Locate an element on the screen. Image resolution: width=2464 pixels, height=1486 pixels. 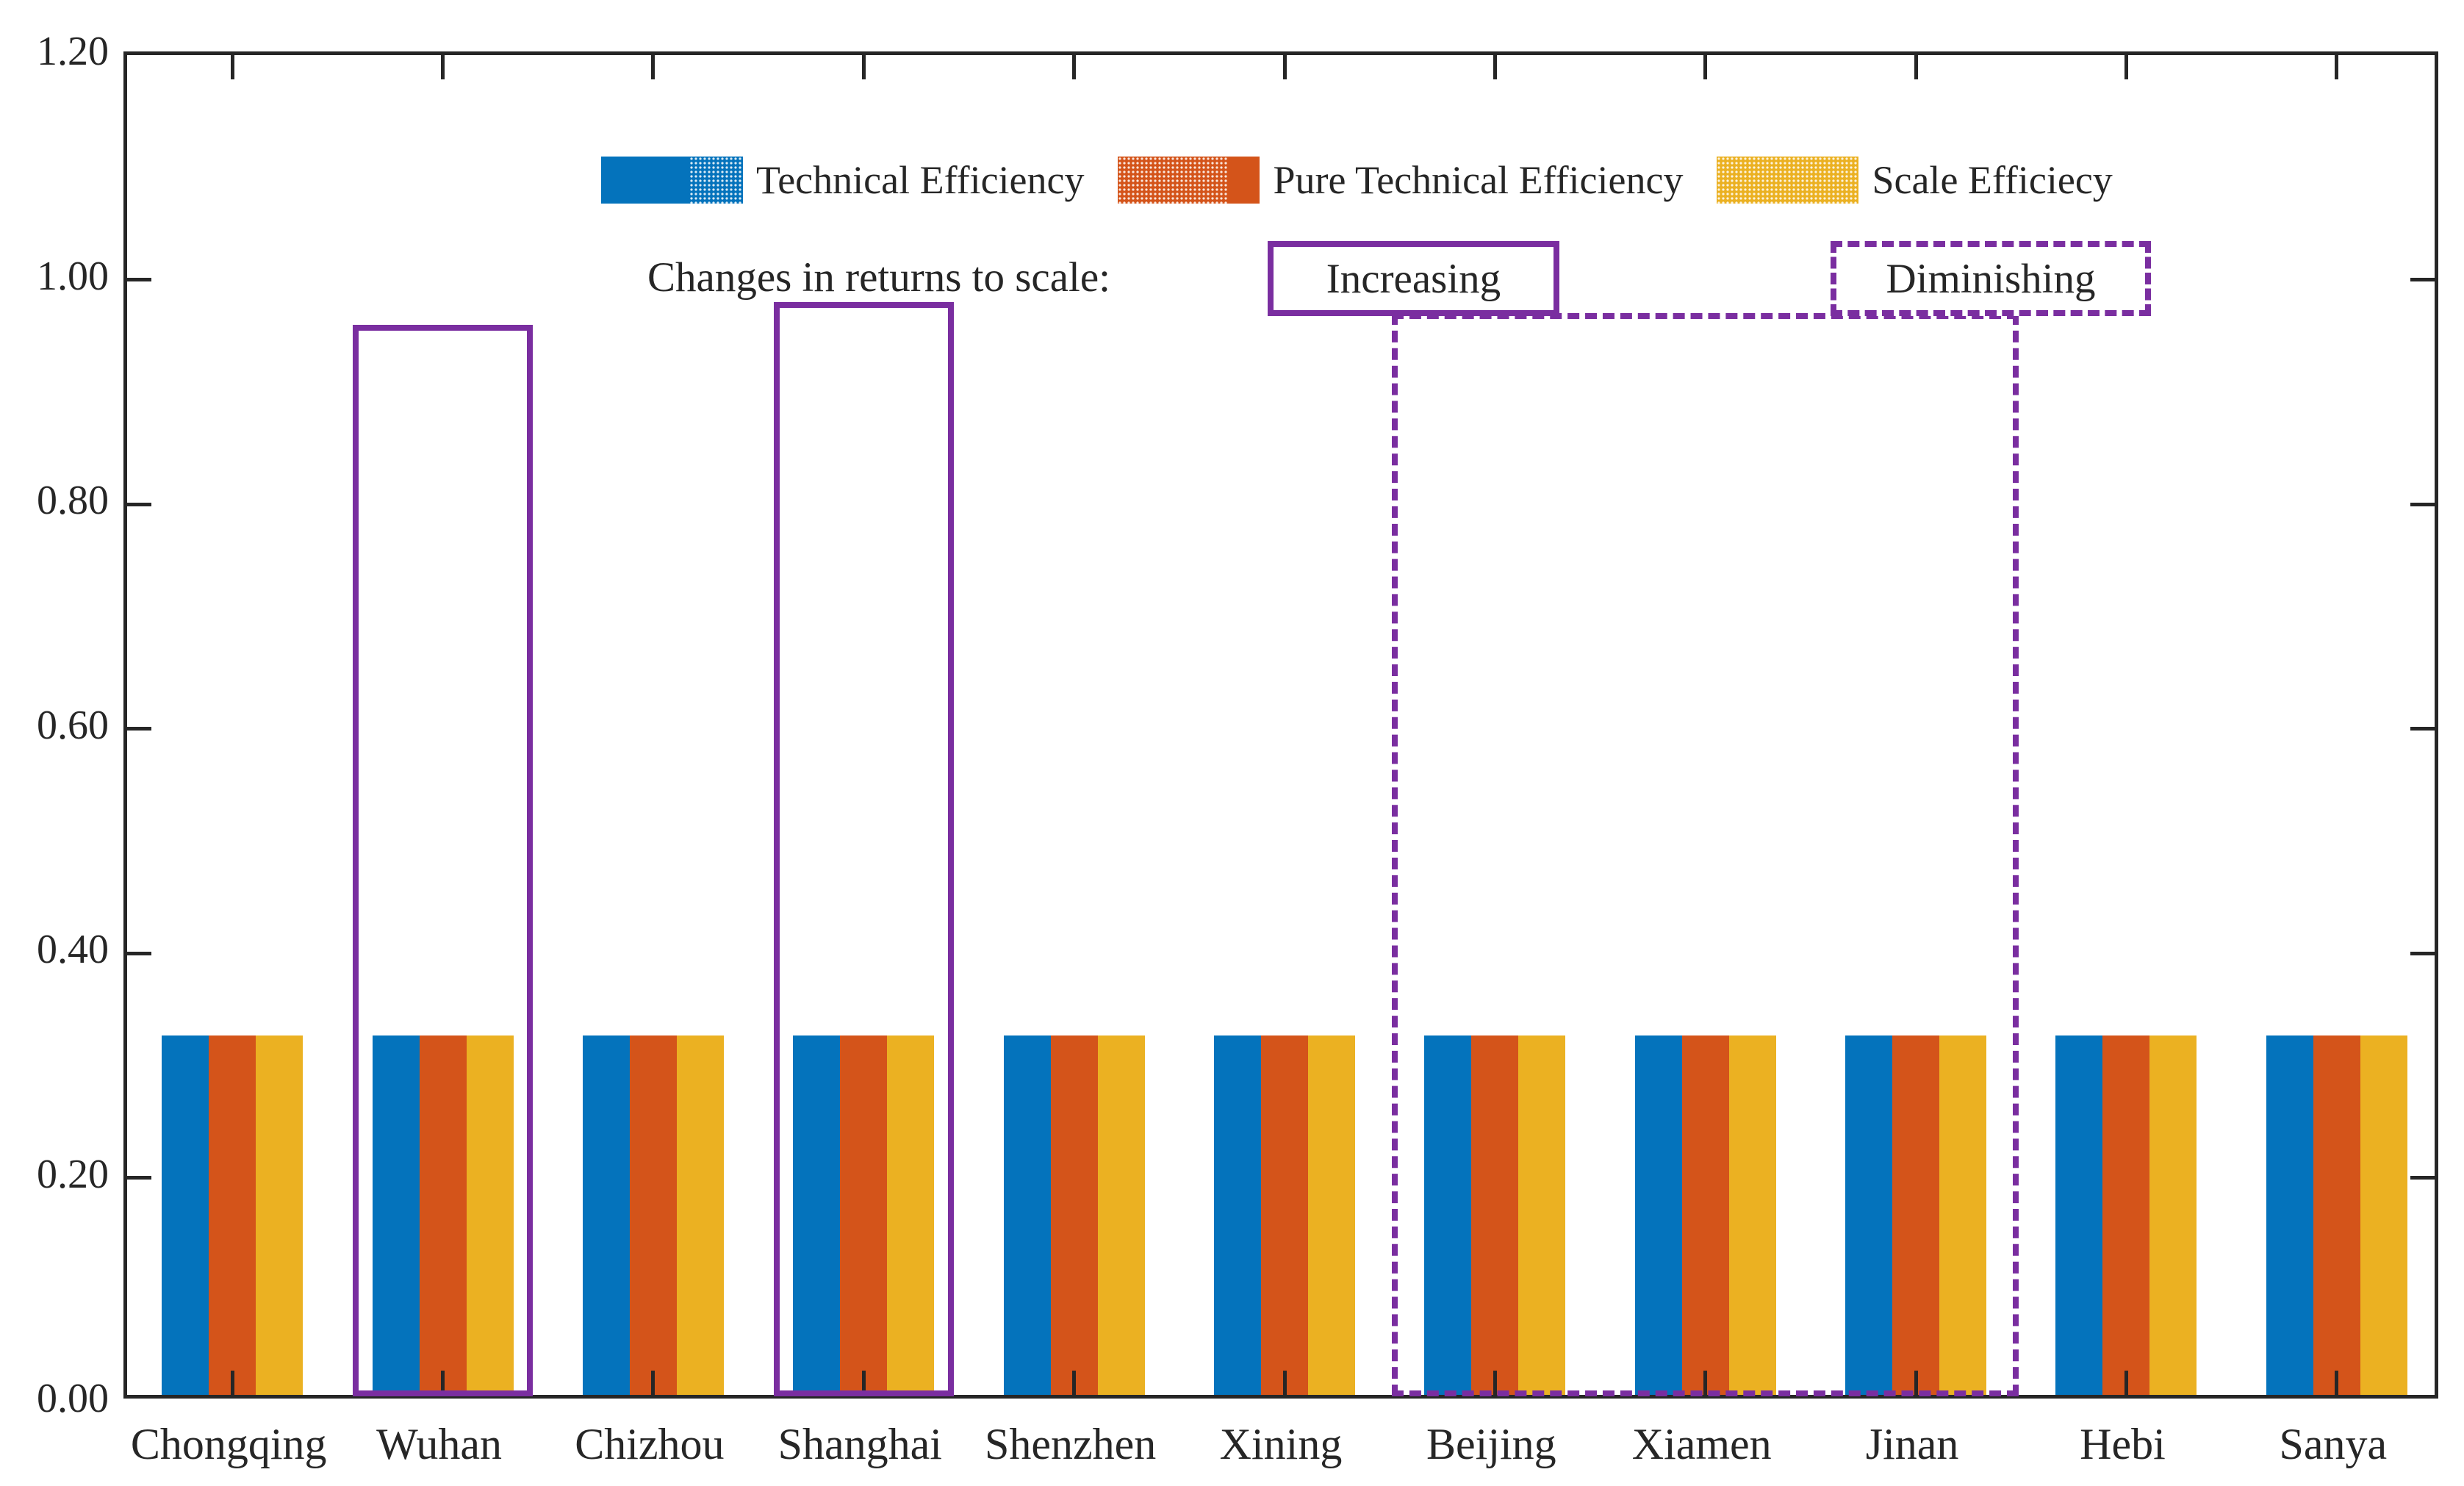
legend-swatch-scale-efficiency is located at coordinates (1788, 180).